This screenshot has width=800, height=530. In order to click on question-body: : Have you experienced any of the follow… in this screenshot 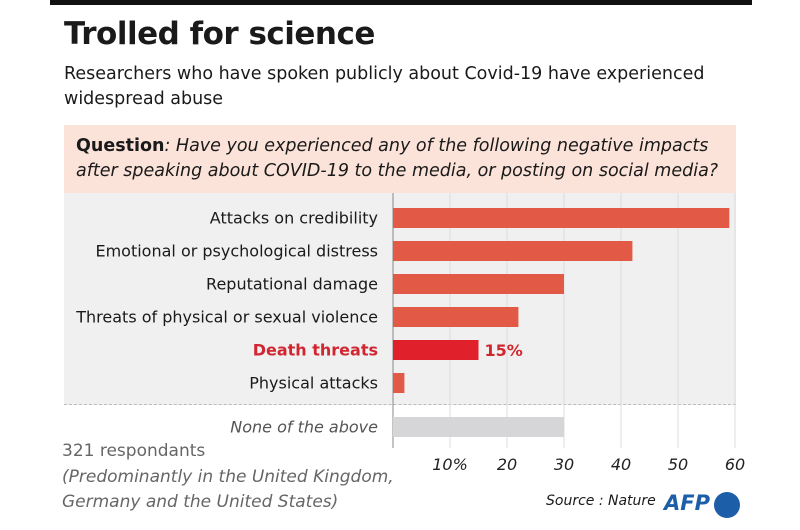, I will do `click(397, 158)`.